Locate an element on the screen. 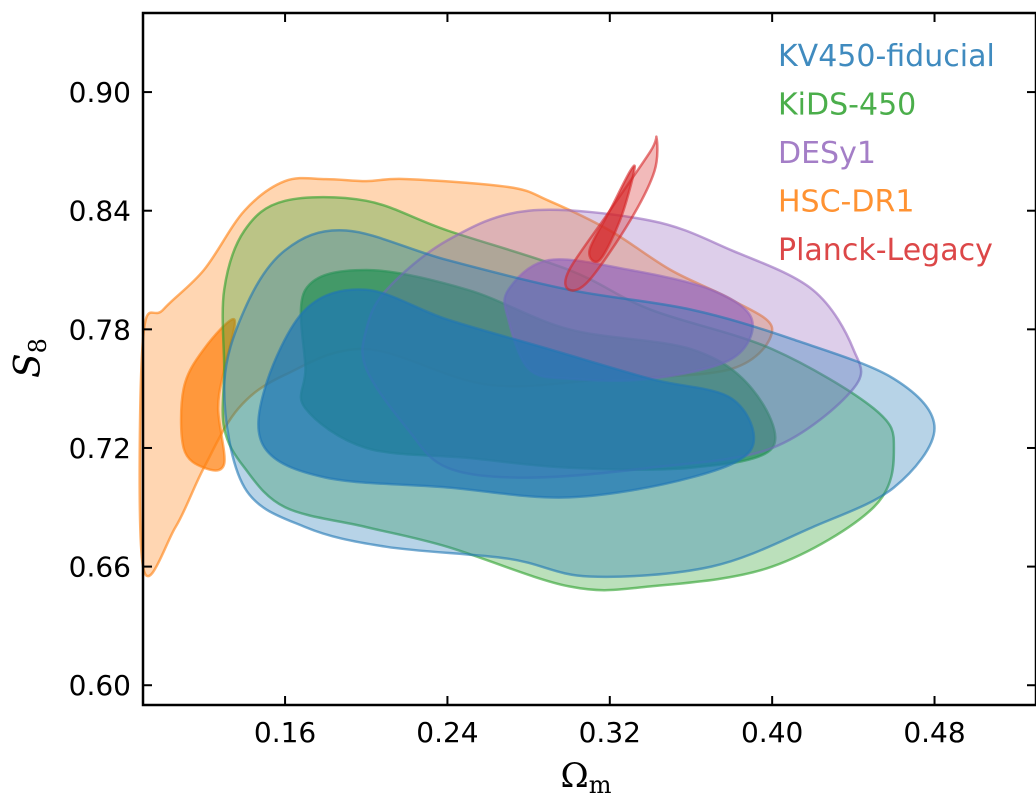 The image size is (1036, 796). y-tick-label: 0.90 is located at coordinates (100, 92).